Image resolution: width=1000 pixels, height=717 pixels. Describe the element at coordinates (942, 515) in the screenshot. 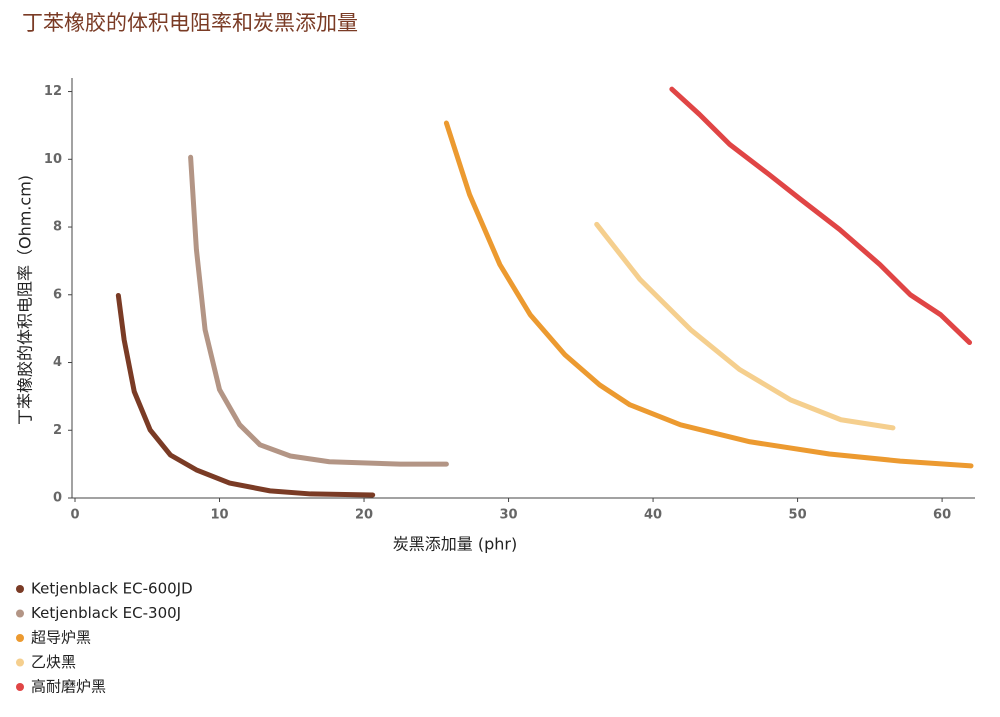

I see `x-tick-label: 60` at that location.